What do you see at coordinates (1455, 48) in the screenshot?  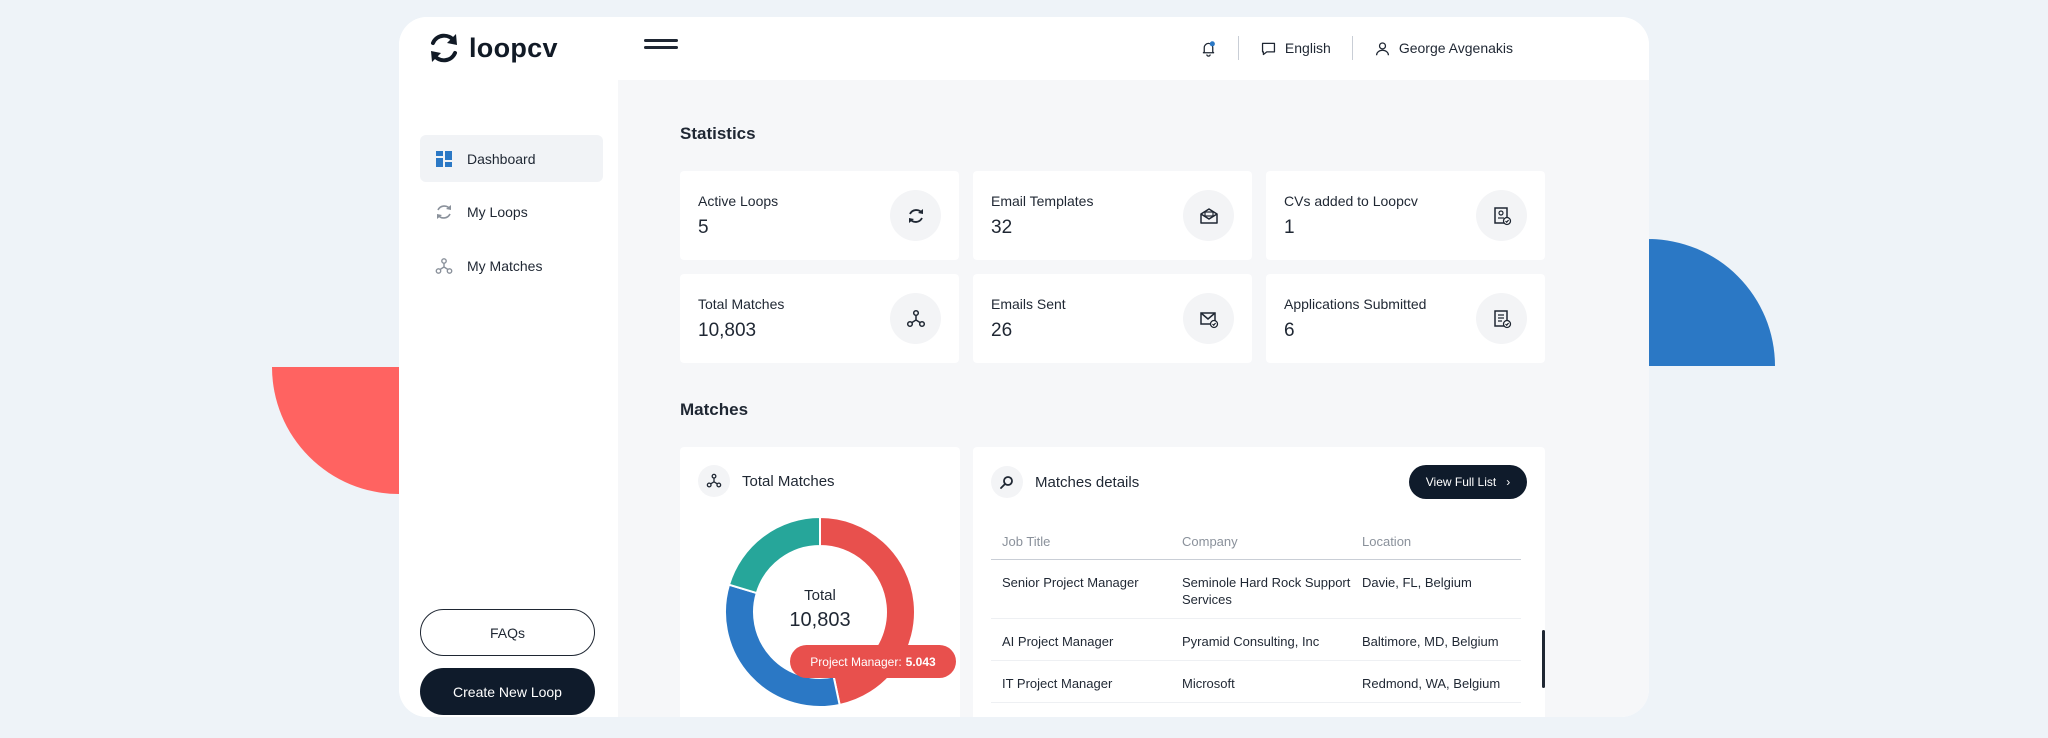 I see `user-name: George Avgenakis` at bounding box center [1455, 48].